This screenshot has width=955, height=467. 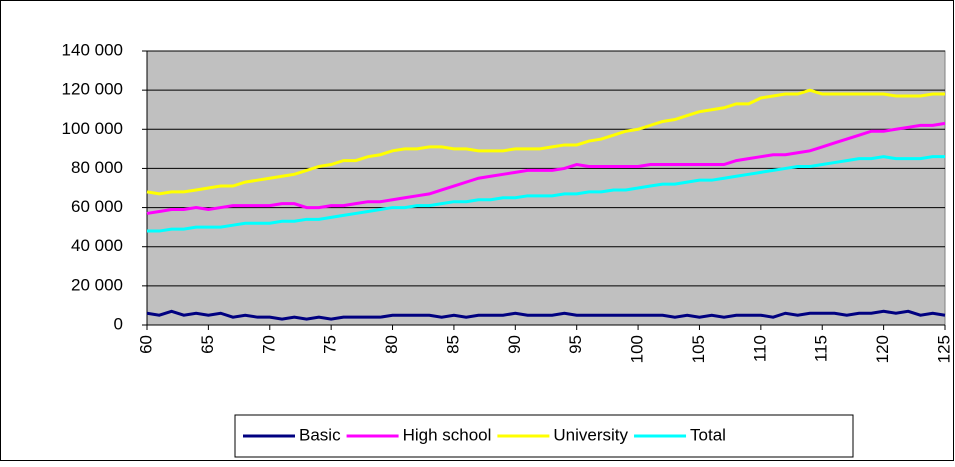 I want to click on x-tick-label: 85, so click(x=452, y=344).